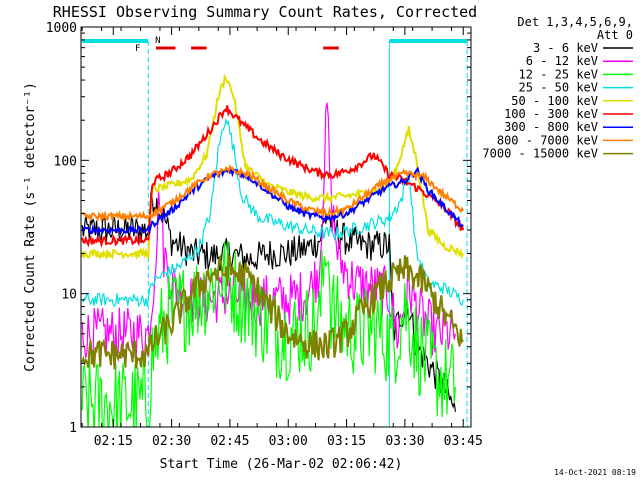 The height and width of the screenshot is (480, 640). I want to click on legend-entry: 25 - 50 keV, so click(576, 88).